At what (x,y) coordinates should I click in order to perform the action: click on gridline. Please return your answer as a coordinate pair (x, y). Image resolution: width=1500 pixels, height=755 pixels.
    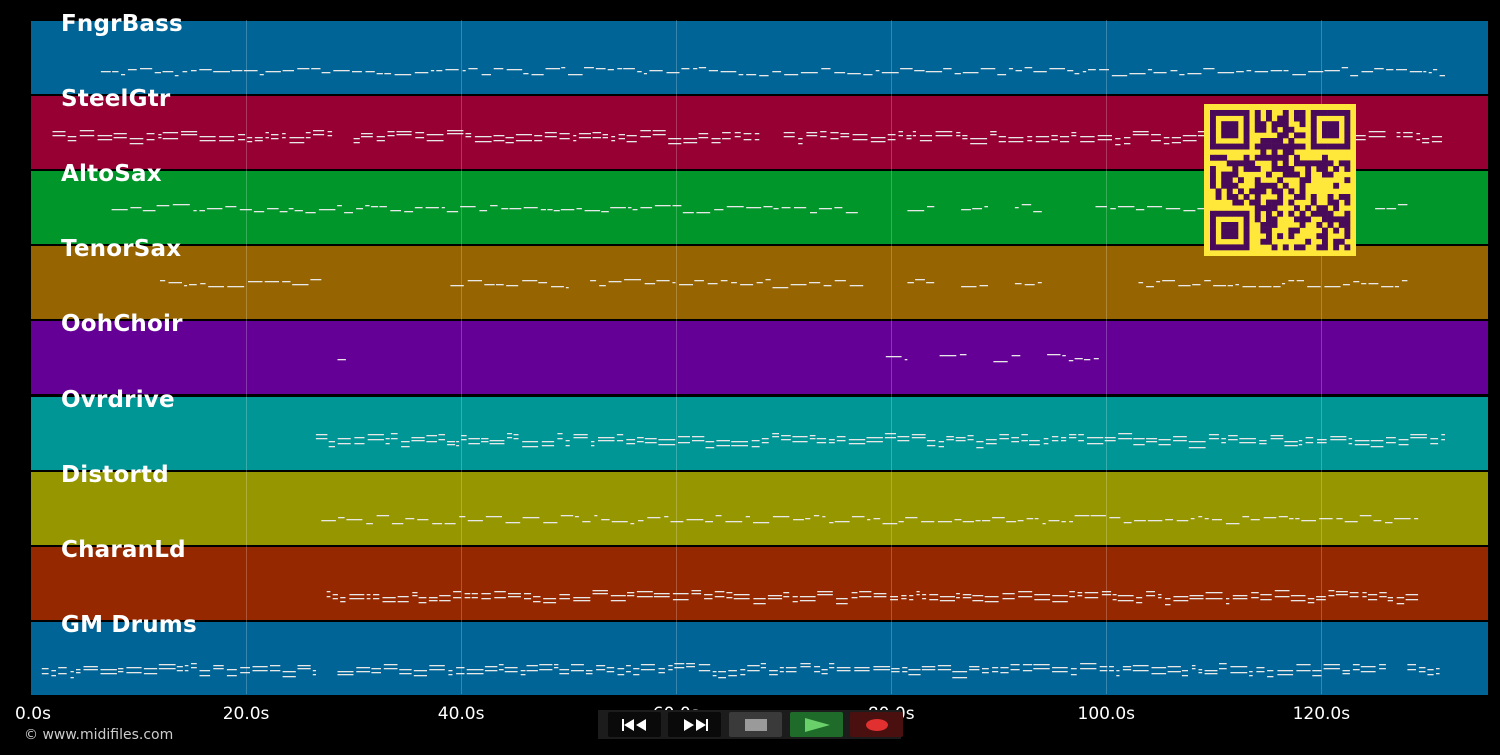
    Looking at the image, I should click on (1322, 357).